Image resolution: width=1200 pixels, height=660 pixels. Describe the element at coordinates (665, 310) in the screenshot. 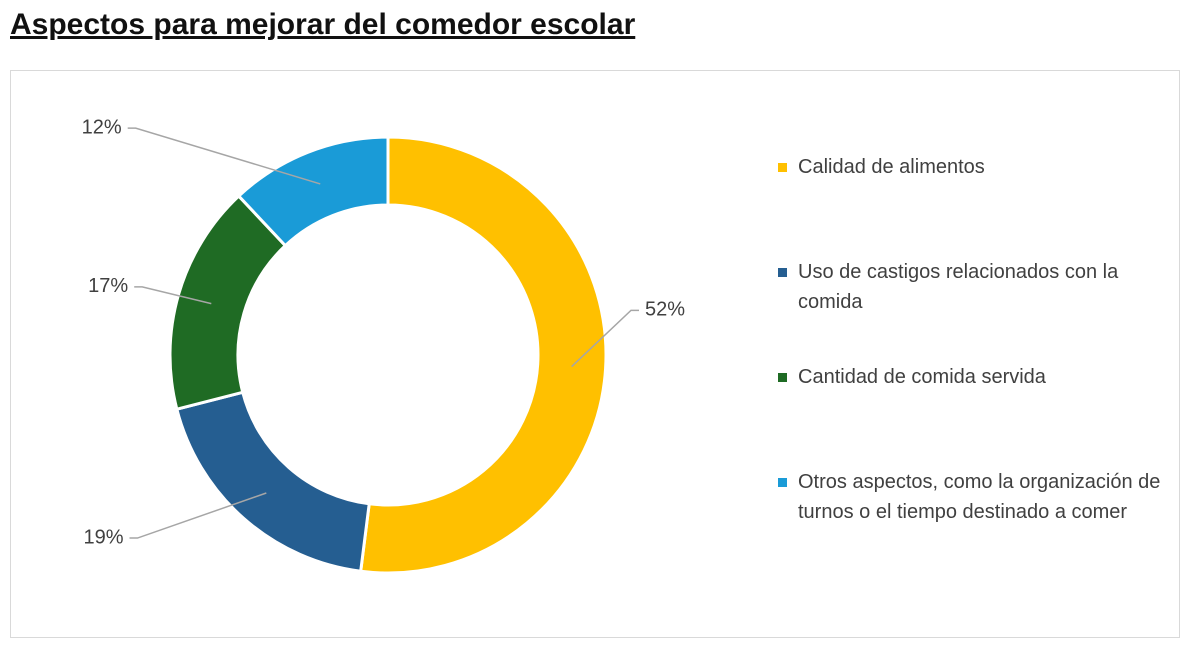

I see `data-label: 52%` at that location.